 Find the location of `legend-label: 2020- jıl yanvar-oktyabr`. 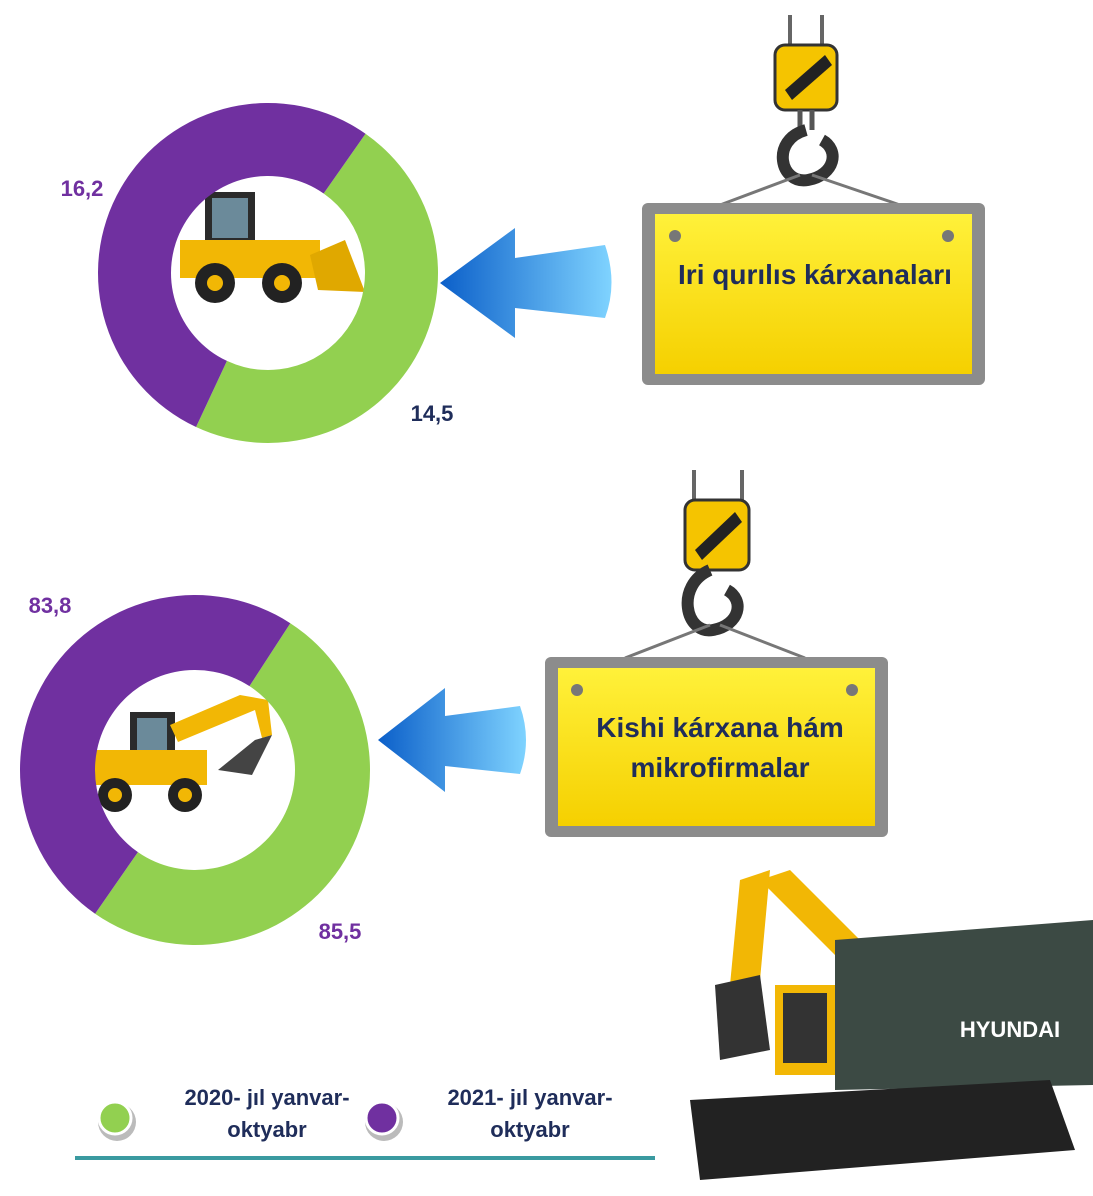

legend-label: 2020- jıl yanvar-oktyabr is located at coordinates (267, 1113).